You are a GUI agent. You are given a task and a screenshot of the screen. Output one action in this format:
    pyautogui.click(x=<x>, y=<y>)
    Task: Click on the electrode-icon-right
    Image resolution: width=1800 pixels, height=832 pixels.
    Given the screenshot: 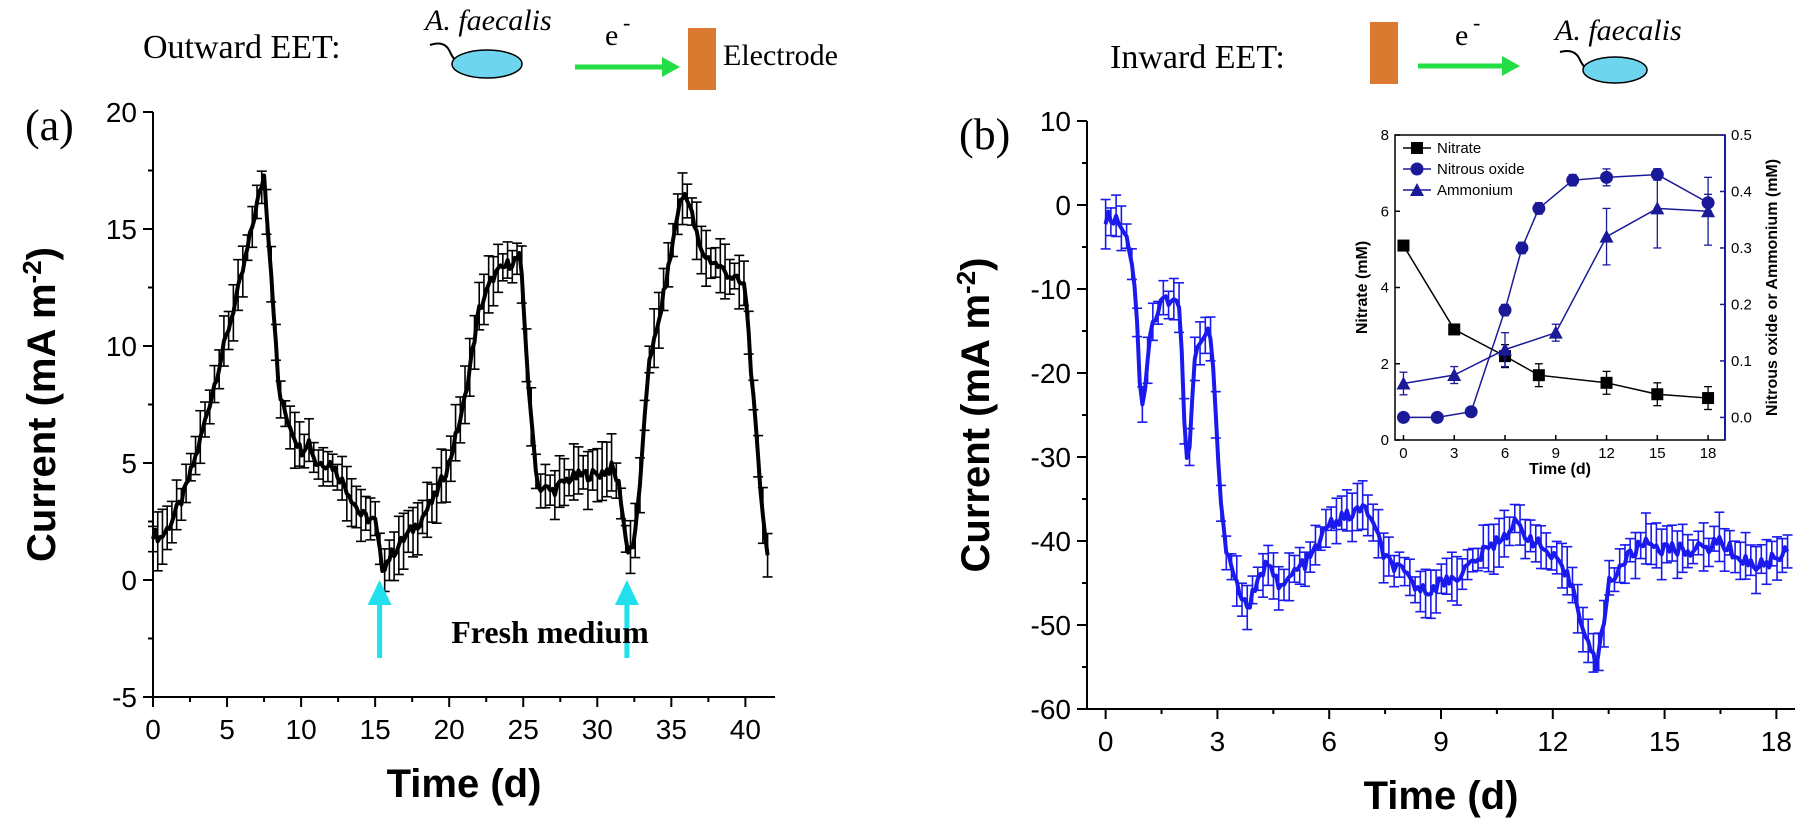 What is the action you would take?
    pyautogui.click(x=1384, y=53)
    